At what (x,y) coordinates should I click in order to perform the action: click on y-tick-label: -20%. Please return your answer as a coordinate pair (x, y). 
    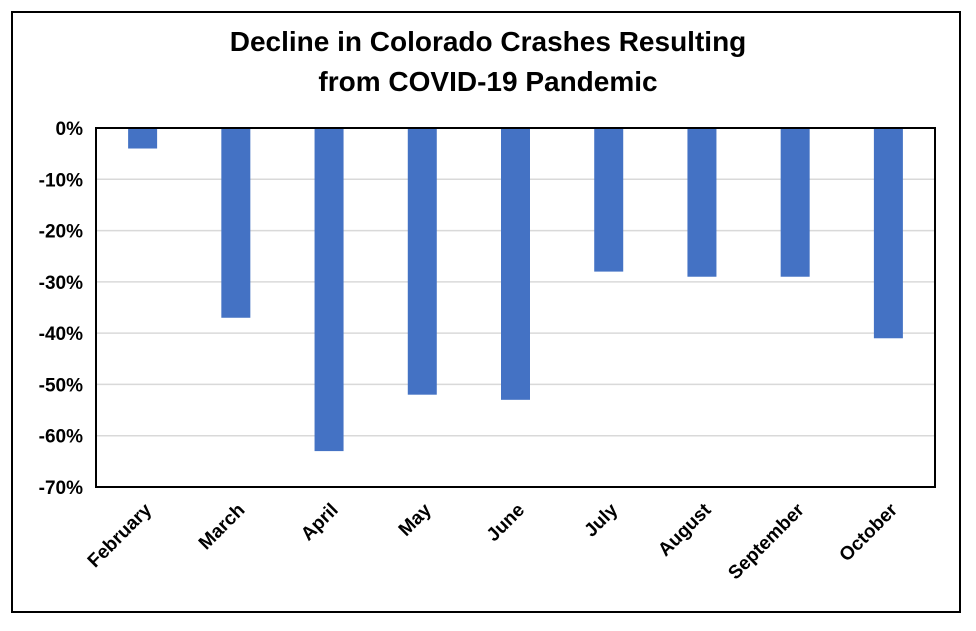
    Looking at the image, I should click on (61, 232).